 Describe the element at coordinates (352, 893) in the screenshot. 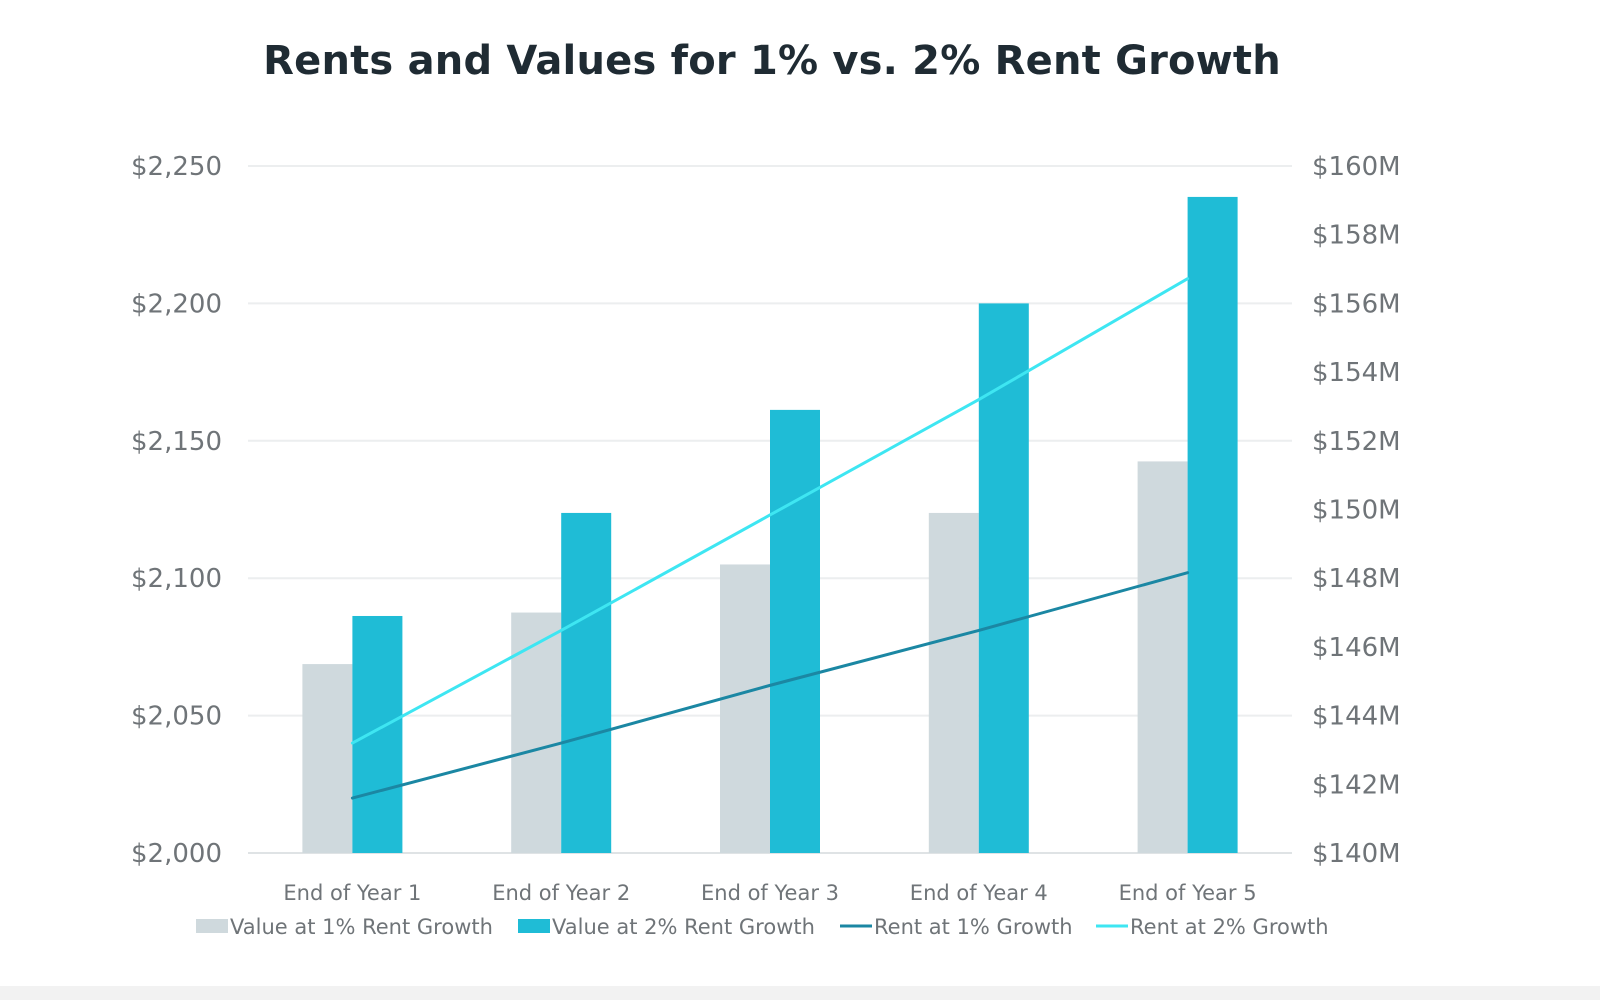

I see `category-label: End of Year 1` at that location.